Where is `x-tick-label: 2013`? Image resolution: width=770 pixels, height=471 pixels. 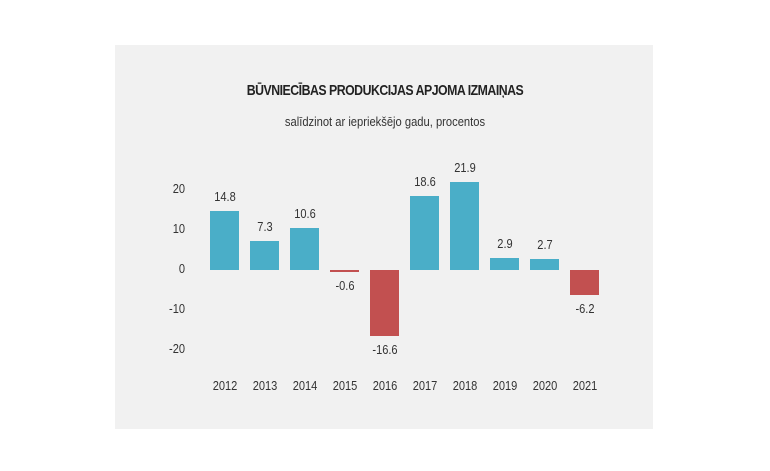 x-tick-label: 2013 is located at coordinates (264, 385).